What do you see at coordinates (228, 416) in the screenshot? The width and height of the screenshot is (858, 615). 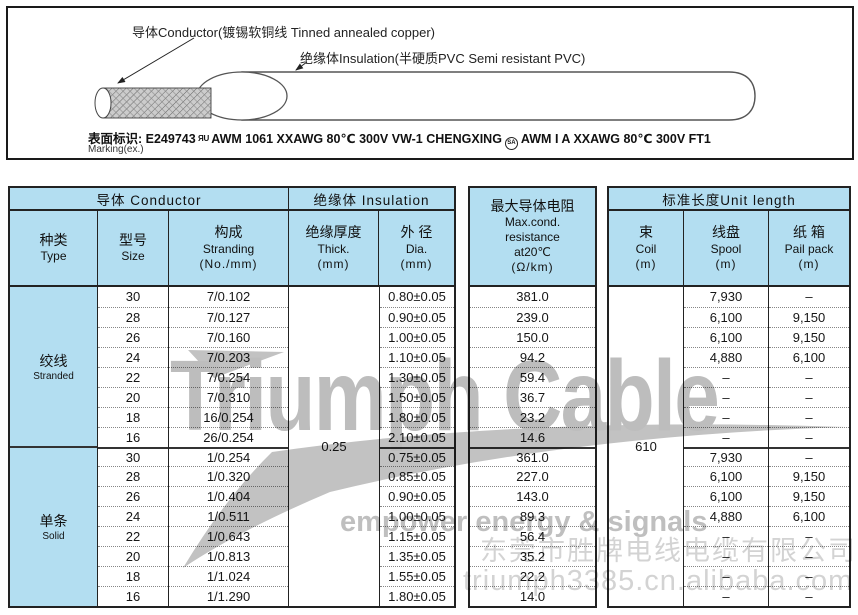 I see `cell-stranding: 16/0.254` at bounding box center [228, 416].